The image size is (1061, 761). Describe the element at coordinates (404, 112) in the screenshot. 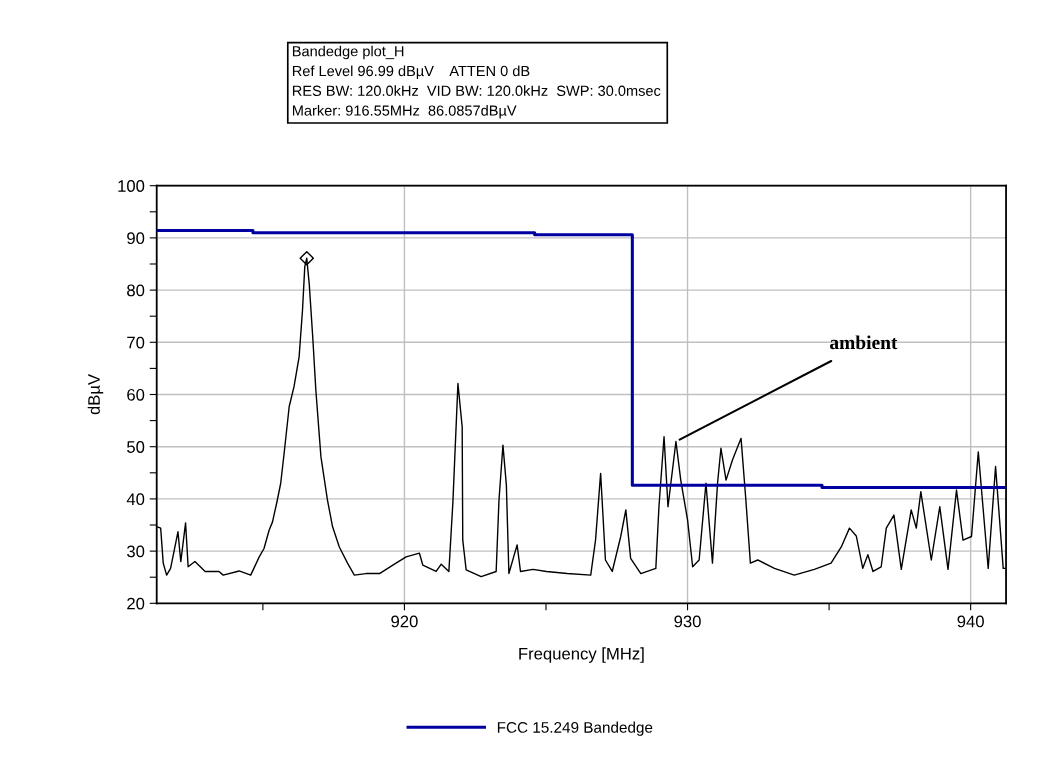

I see `text: Marker: 916.55MHz 86.0857dBµV` at that location.